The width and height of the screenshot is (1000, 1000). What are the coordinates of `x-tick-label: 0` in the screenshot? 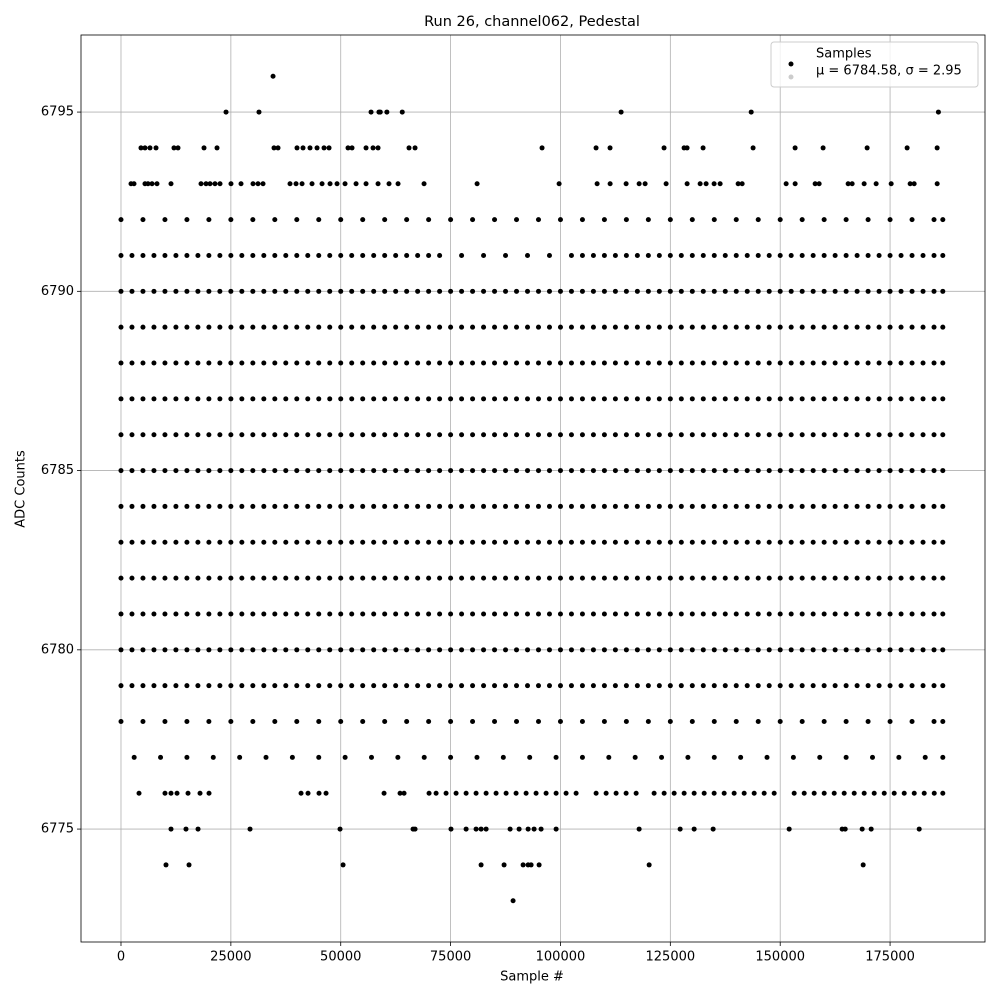 It's located at (121, 957).